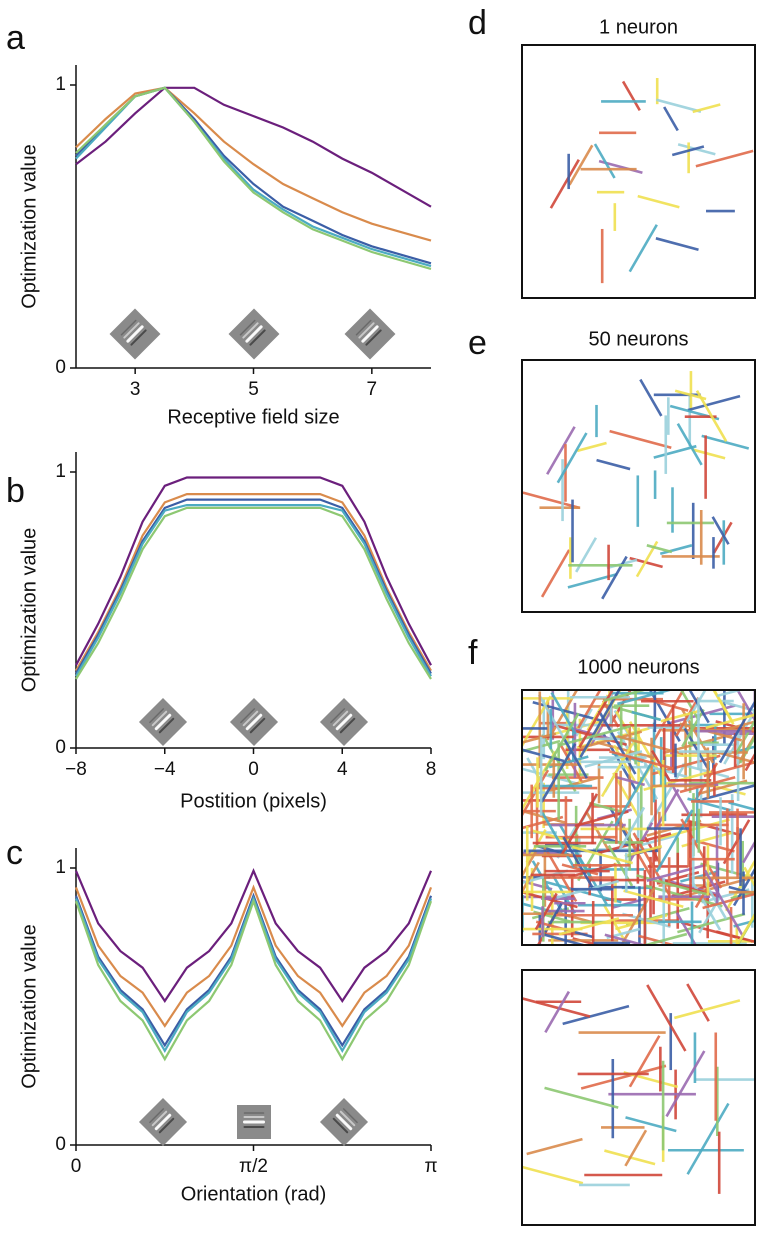 Image resolution: width=766 pixels, height=1236 pixels. What do you see at coordinates (254, 1194) in the screenshot?
I see `x-axis-label: Orientation (rad)` at bounding box center [254, 1194].